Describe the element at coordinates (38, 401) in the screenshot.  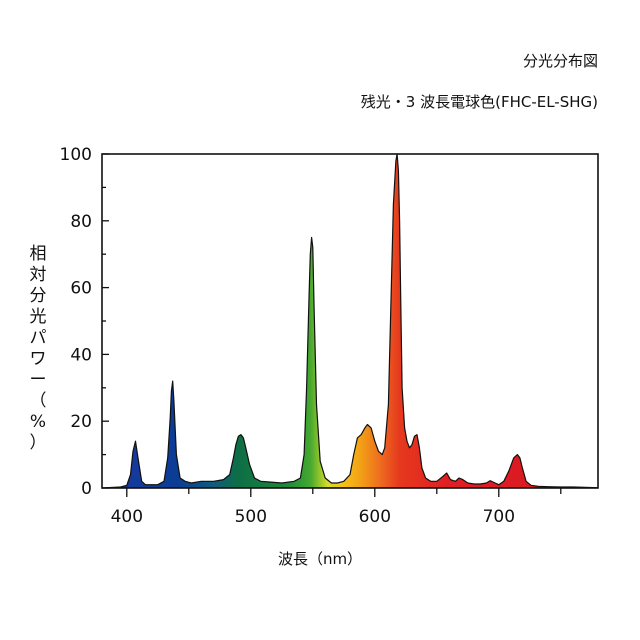
I see `y-axis-label-char: （` at that location.